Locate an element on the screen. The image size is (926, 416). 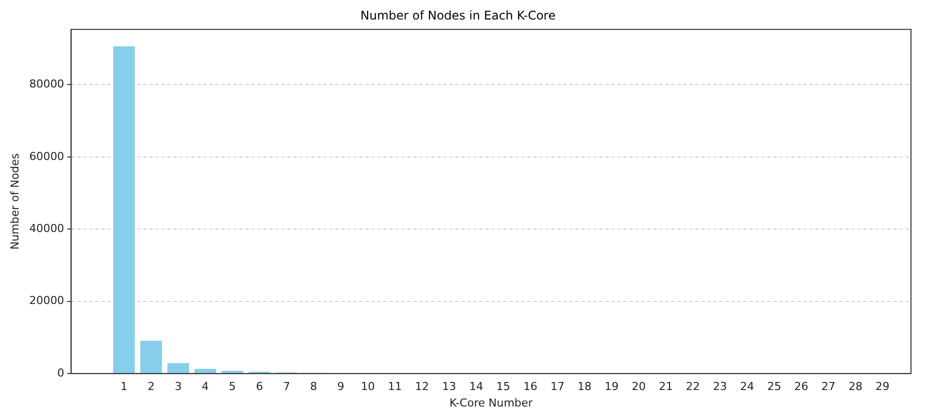
x-tick-label: 17 is located at coordinates (557, 387).